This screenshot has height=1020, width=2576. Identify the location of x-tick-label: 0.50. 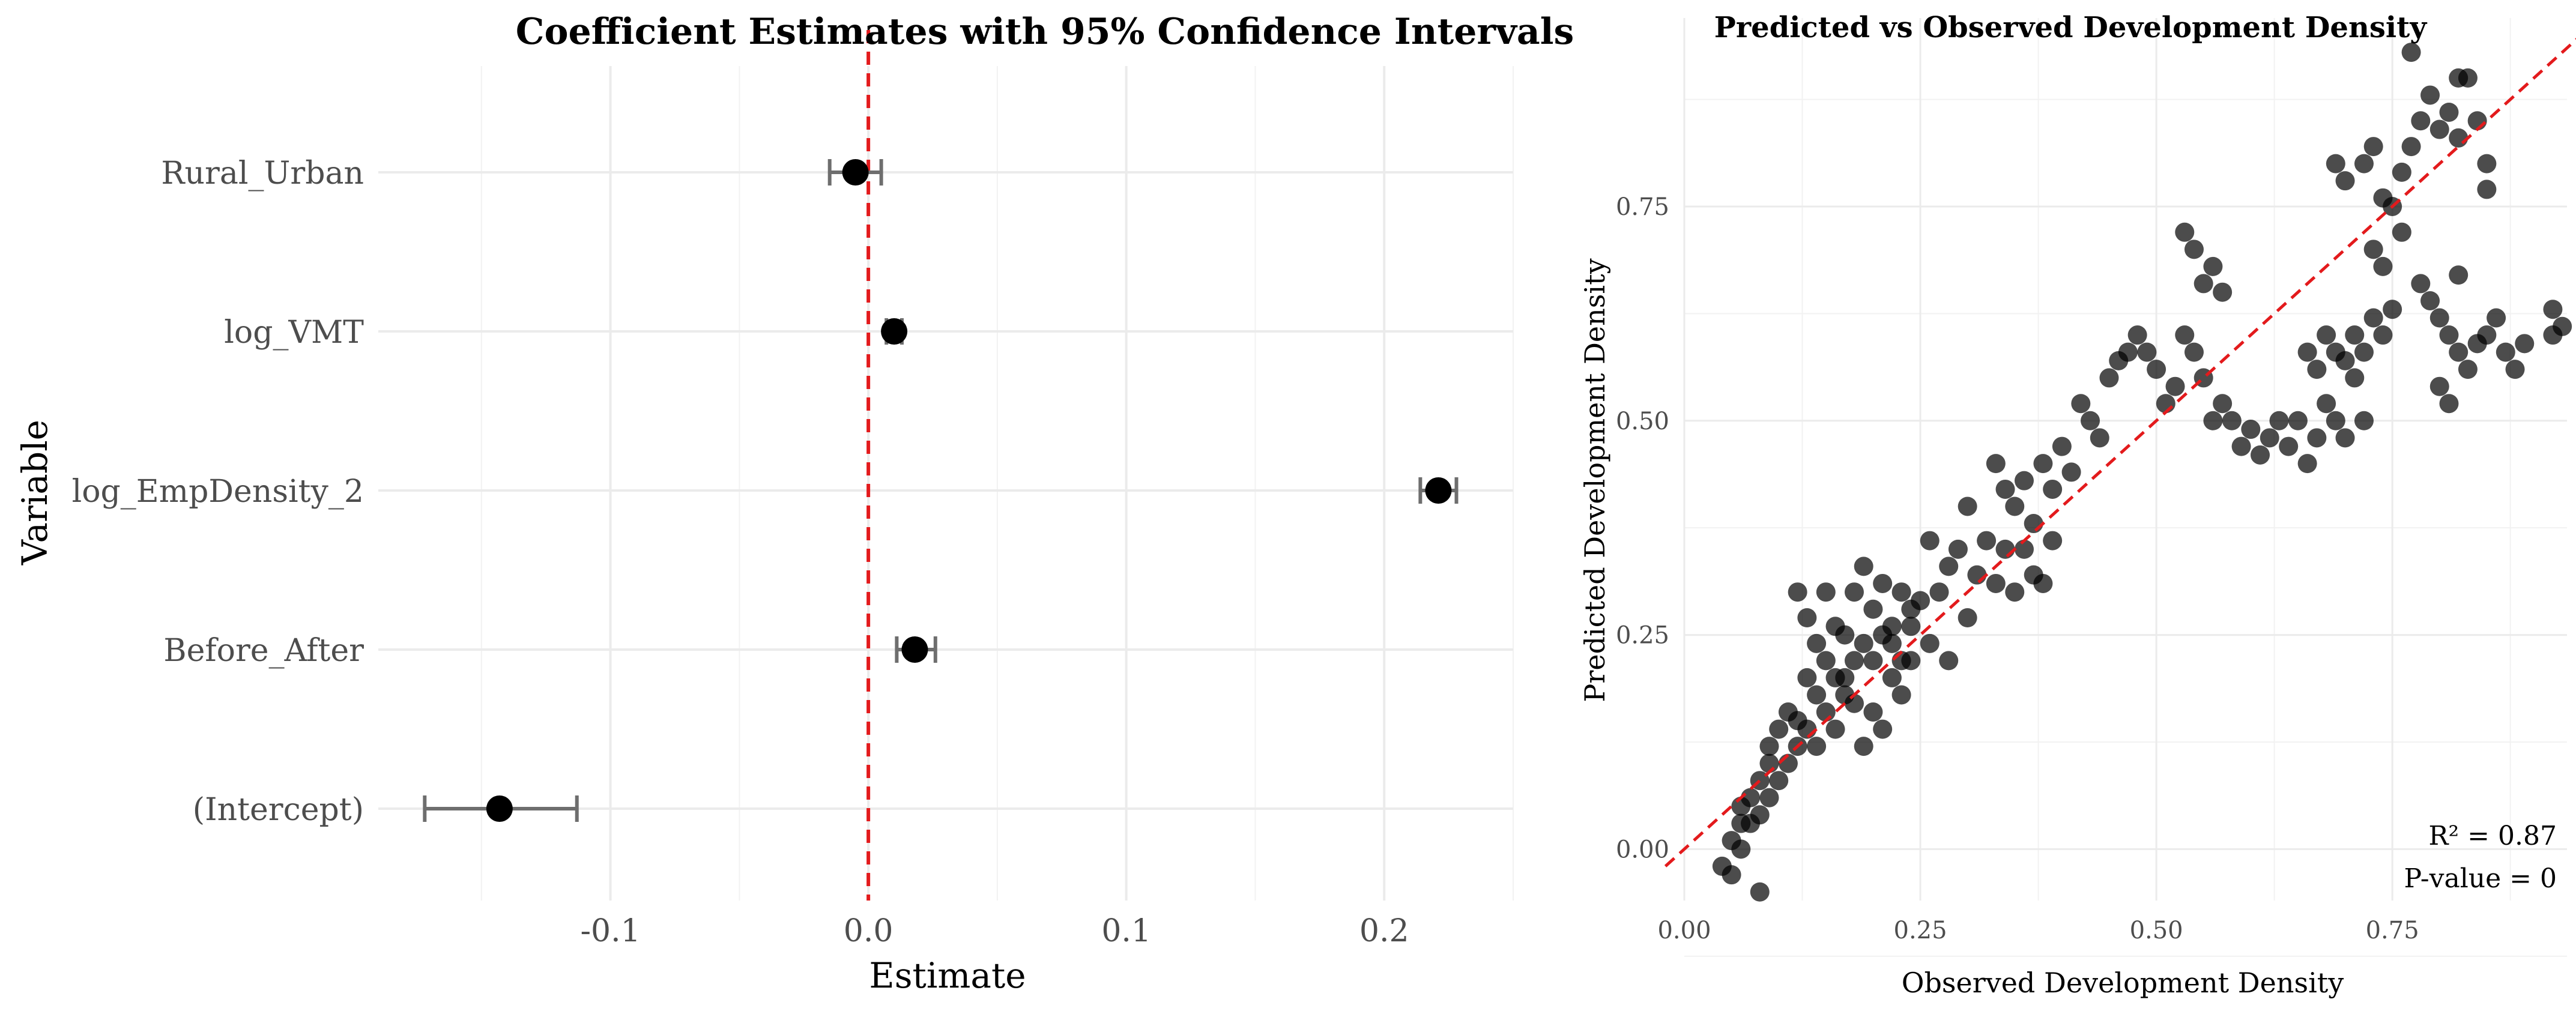
(2156, 931).